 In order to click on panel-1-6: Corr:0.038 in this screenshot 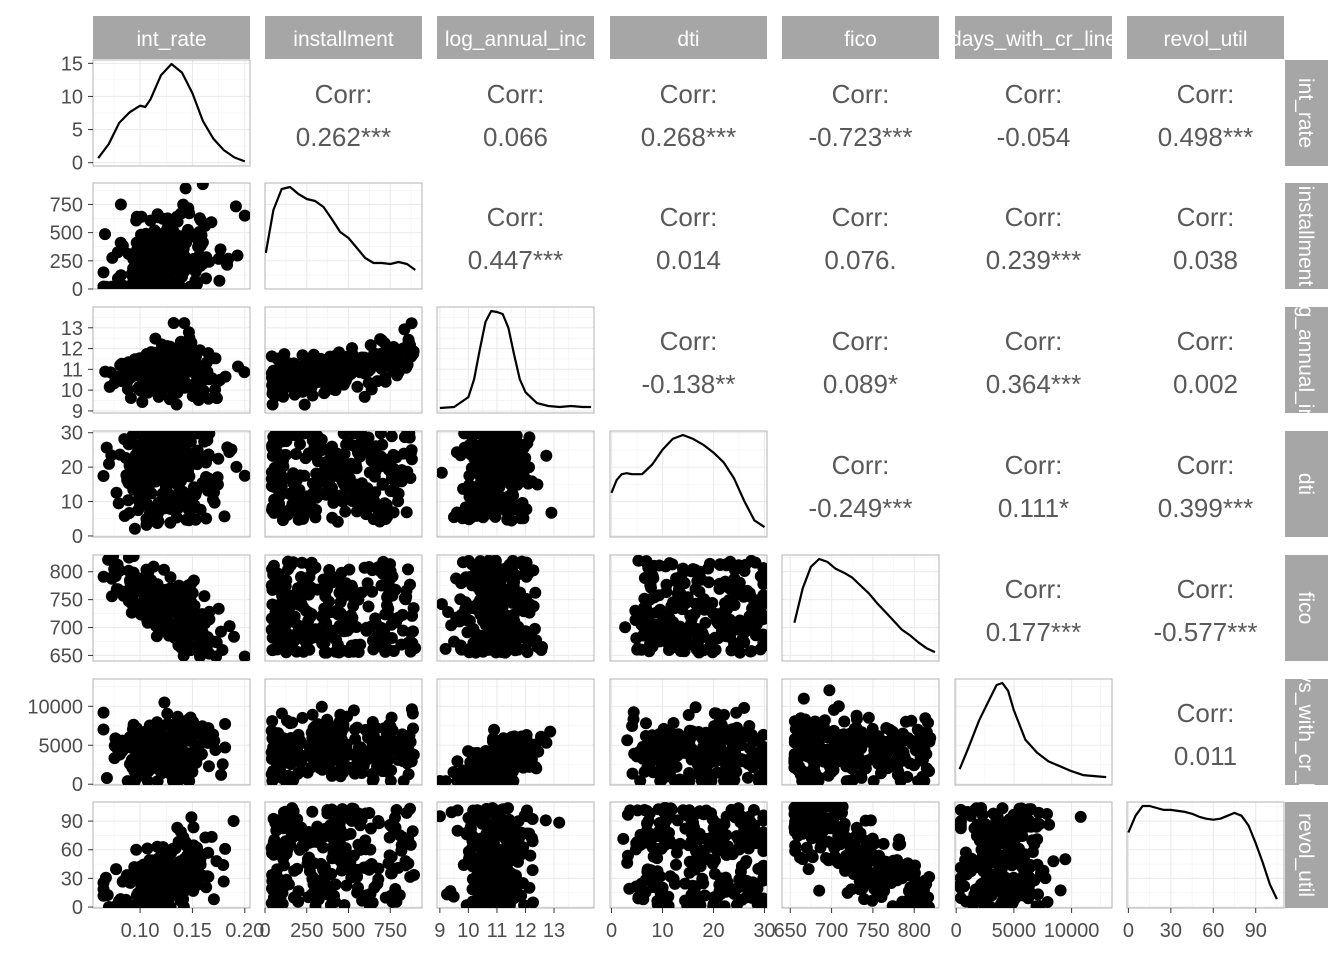, I will do `click(1205, 238)`.